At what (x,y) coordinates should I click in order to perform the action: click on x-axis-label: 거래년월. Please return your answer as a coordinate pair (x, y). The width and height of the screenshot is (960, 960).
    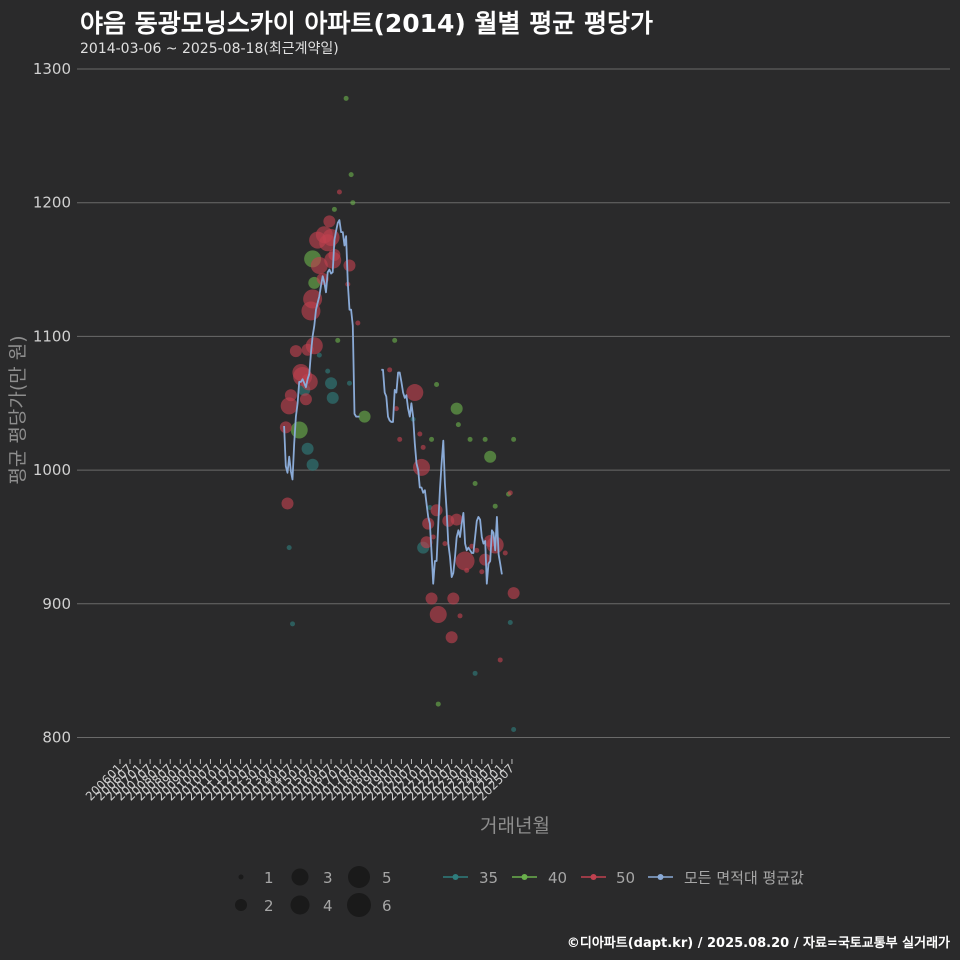
    Looking at the image, I should click on (515, 826).